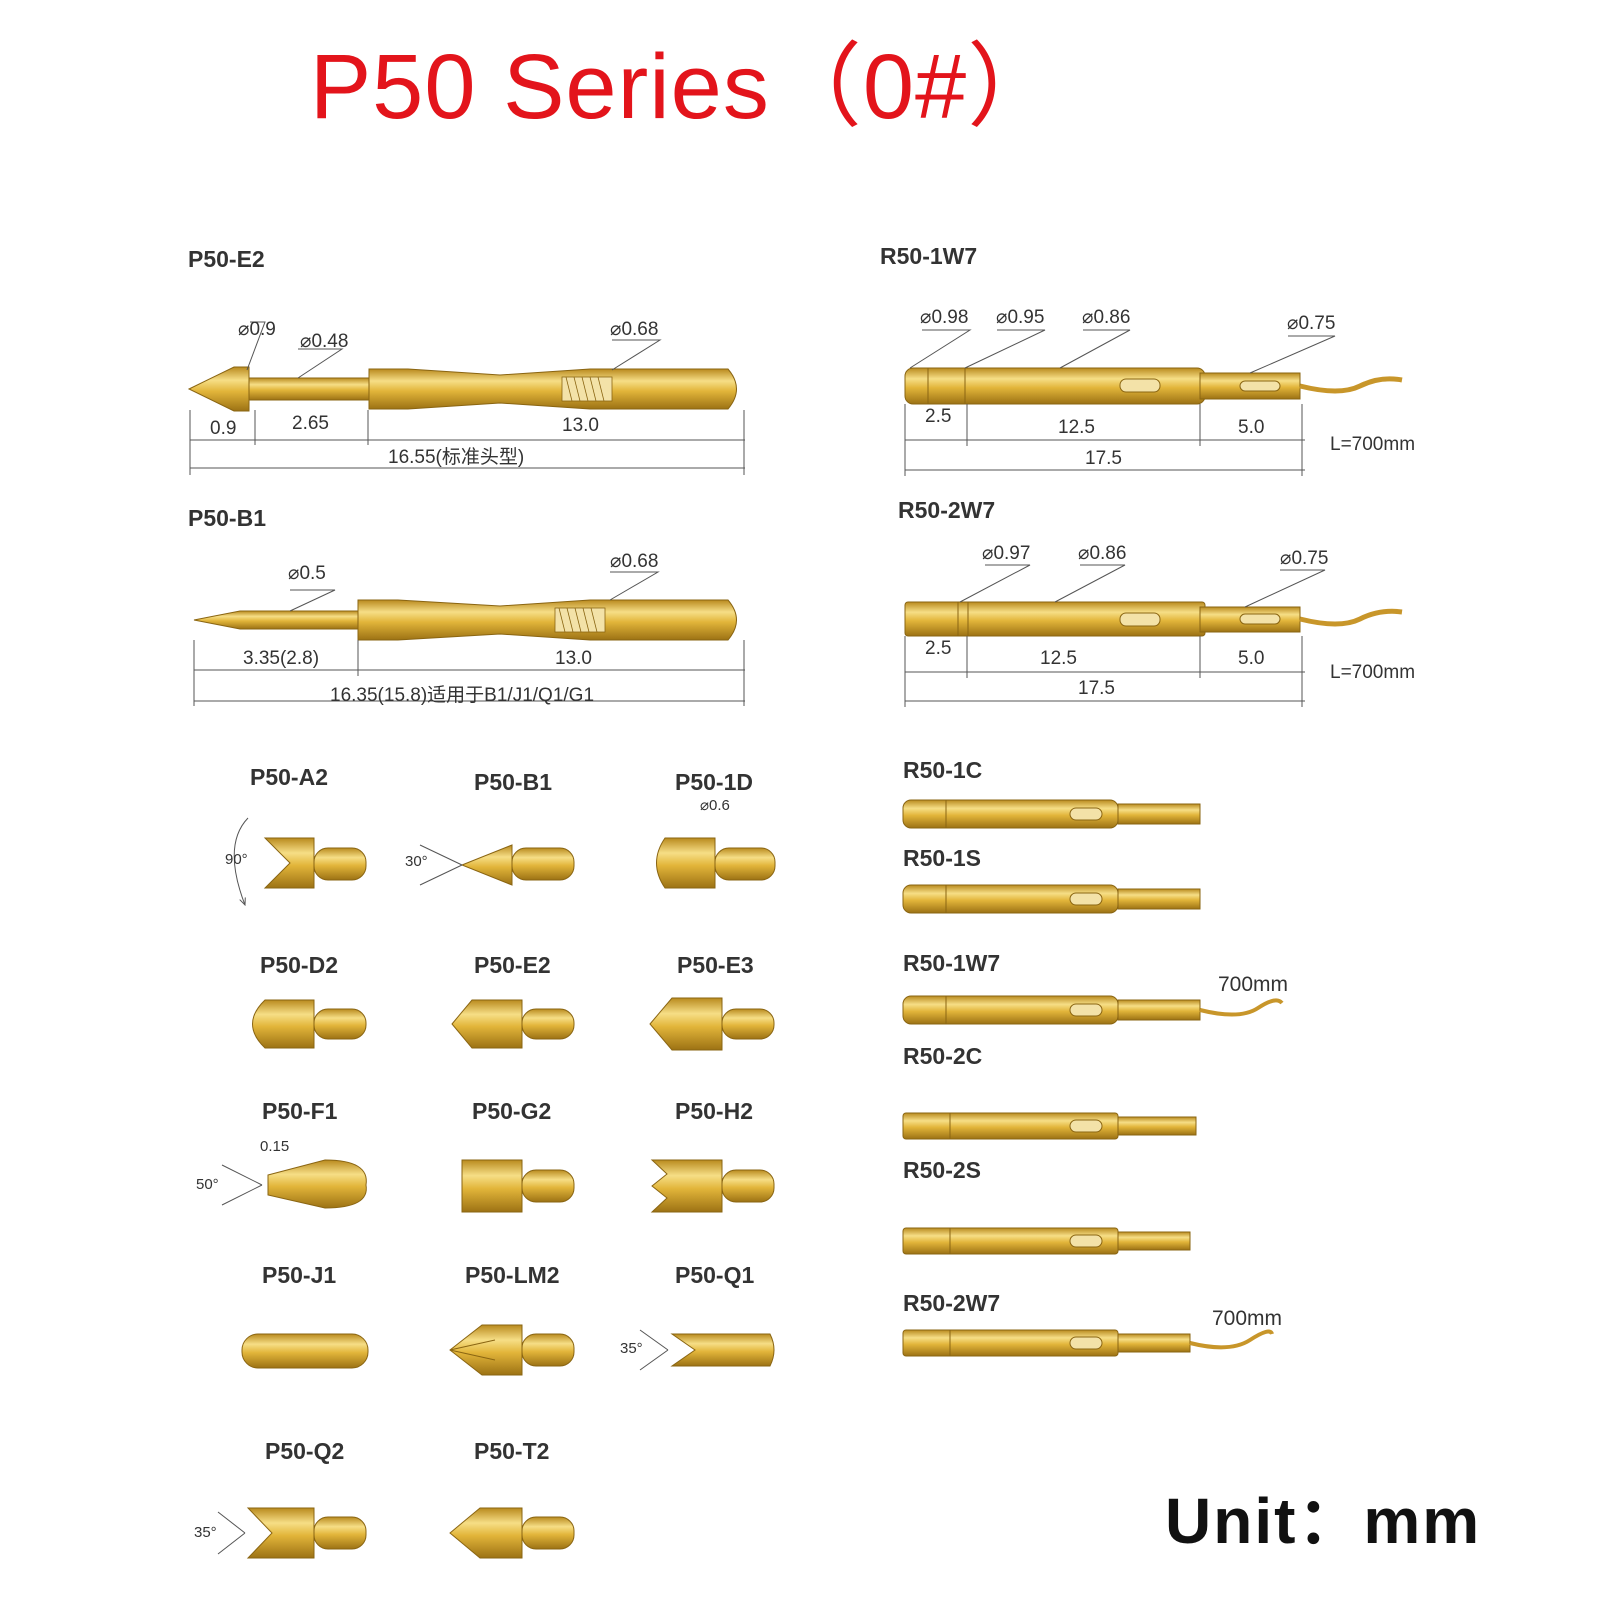  What do you see at coordinates (942, 1170) in the screenshot?
I see `receptacle-label: R50-2S` at bounding box center [942, 1170].